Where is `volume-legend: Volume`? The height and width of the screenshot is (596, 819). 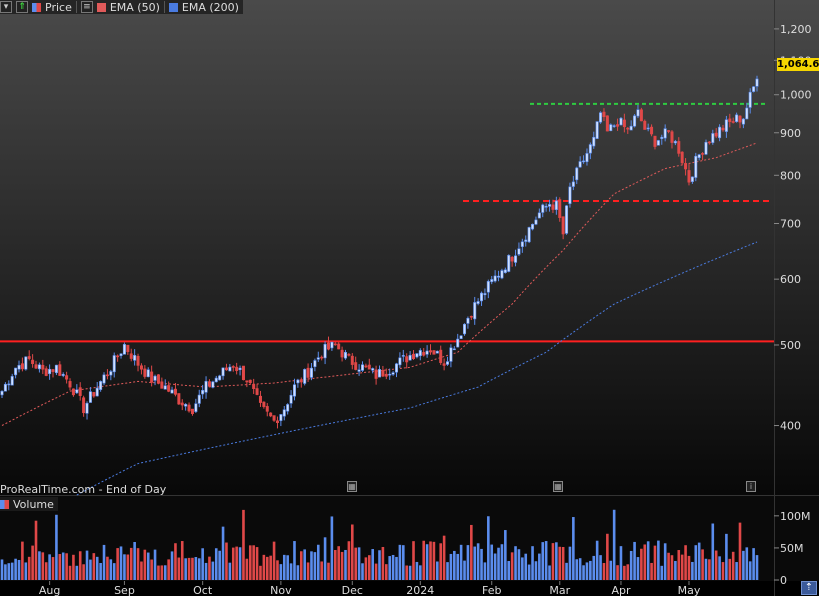
volume-legend: Volume is located at coordinates (29, 504).